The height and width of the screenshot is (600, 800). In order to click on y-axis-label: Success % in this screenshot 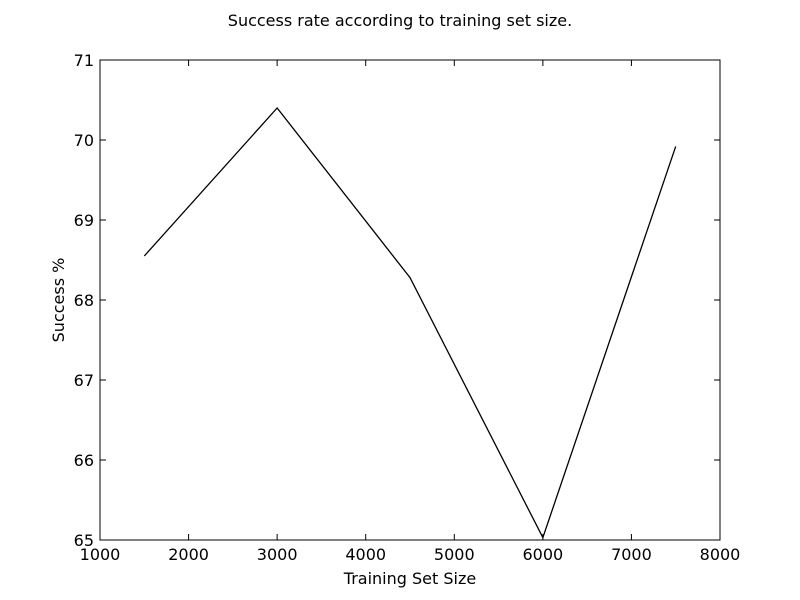, I will do `click(58, 300)`.